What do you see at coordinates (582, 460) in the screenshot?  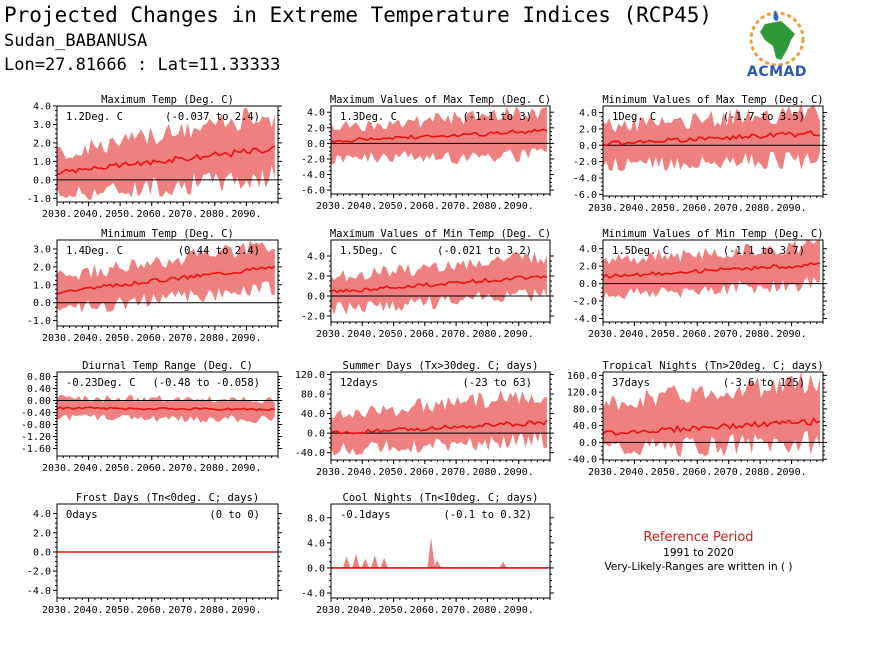 I see `y-tick-label: -40.0` at bounding box center [582, 460].